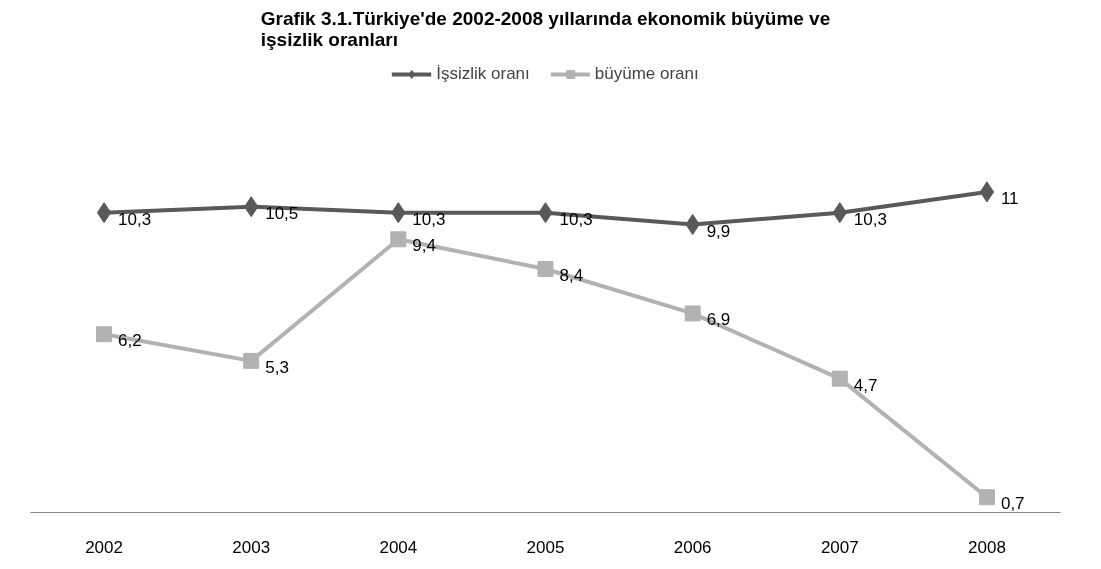 Image resolution: width=1101 pixels, height=569 pixels. What do you see at coordinates (571, 275) in the screenshot?
I see `data-label: 8,4` at bounding box center [571, 275].